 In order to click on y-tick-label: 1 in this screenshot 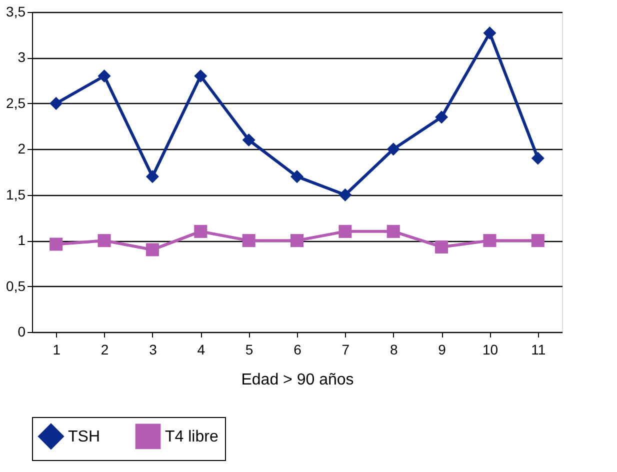, I will do `click(22, 240)`.